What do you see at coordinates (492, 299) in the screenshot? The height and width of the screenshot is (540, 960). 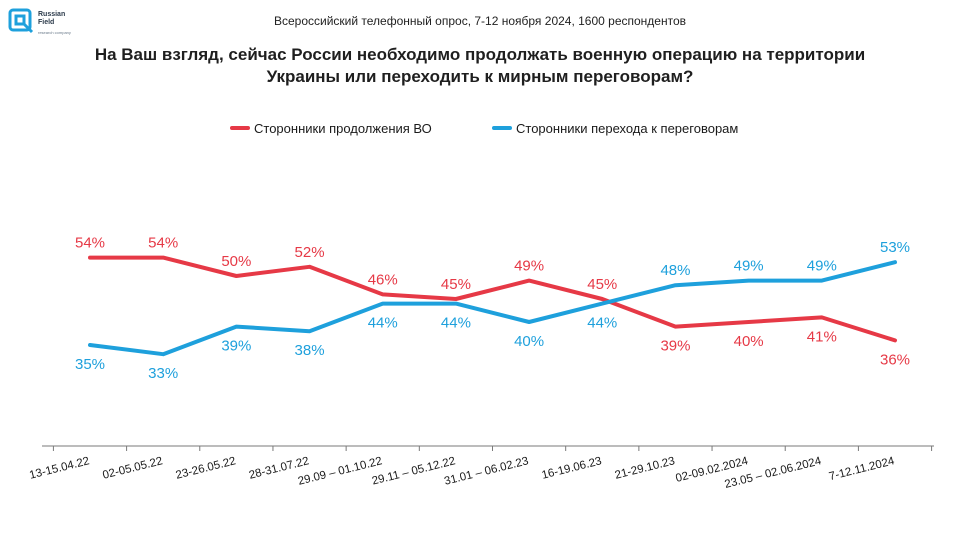 I see `series-line` at bounding box center [492, 299].